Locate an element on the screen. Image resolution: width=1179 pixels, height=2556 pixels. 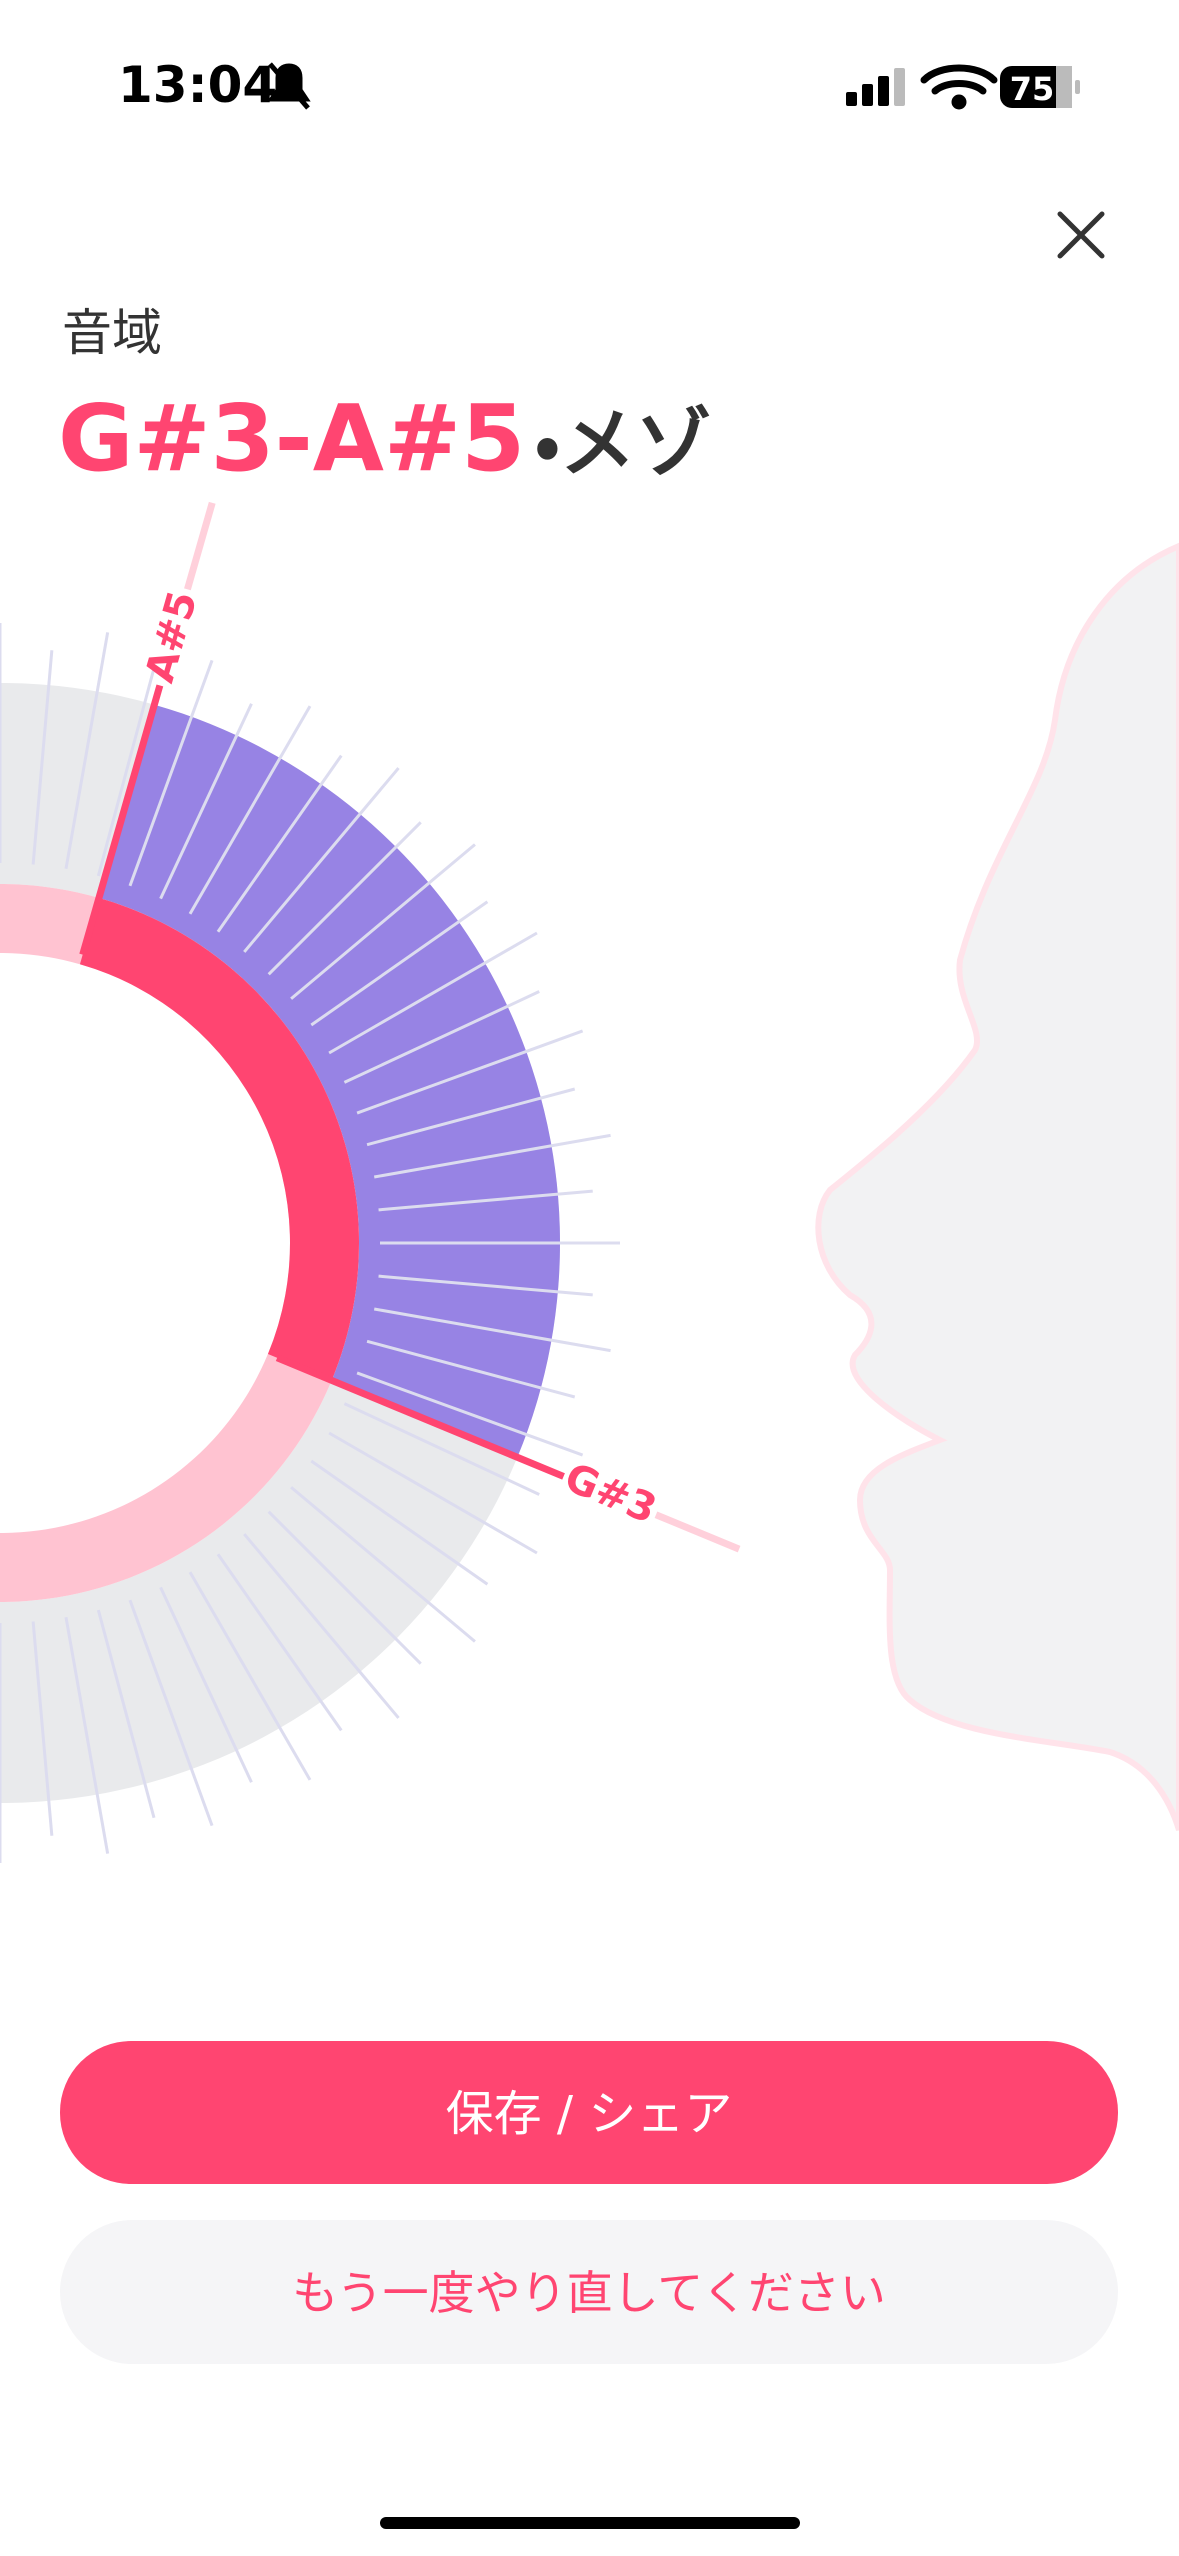
wifi-icon is located at coordinates (959, 87).